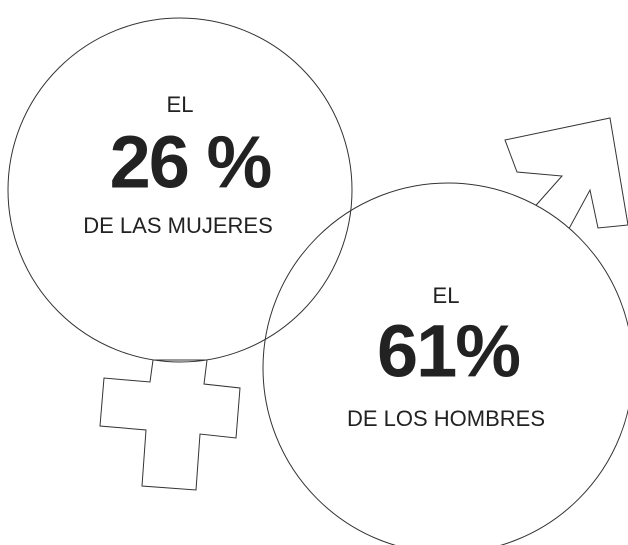 This screenshot has height=545, width=628. I want to click on men-suffix: DE LOS HOMBRES, so click(446, 418).